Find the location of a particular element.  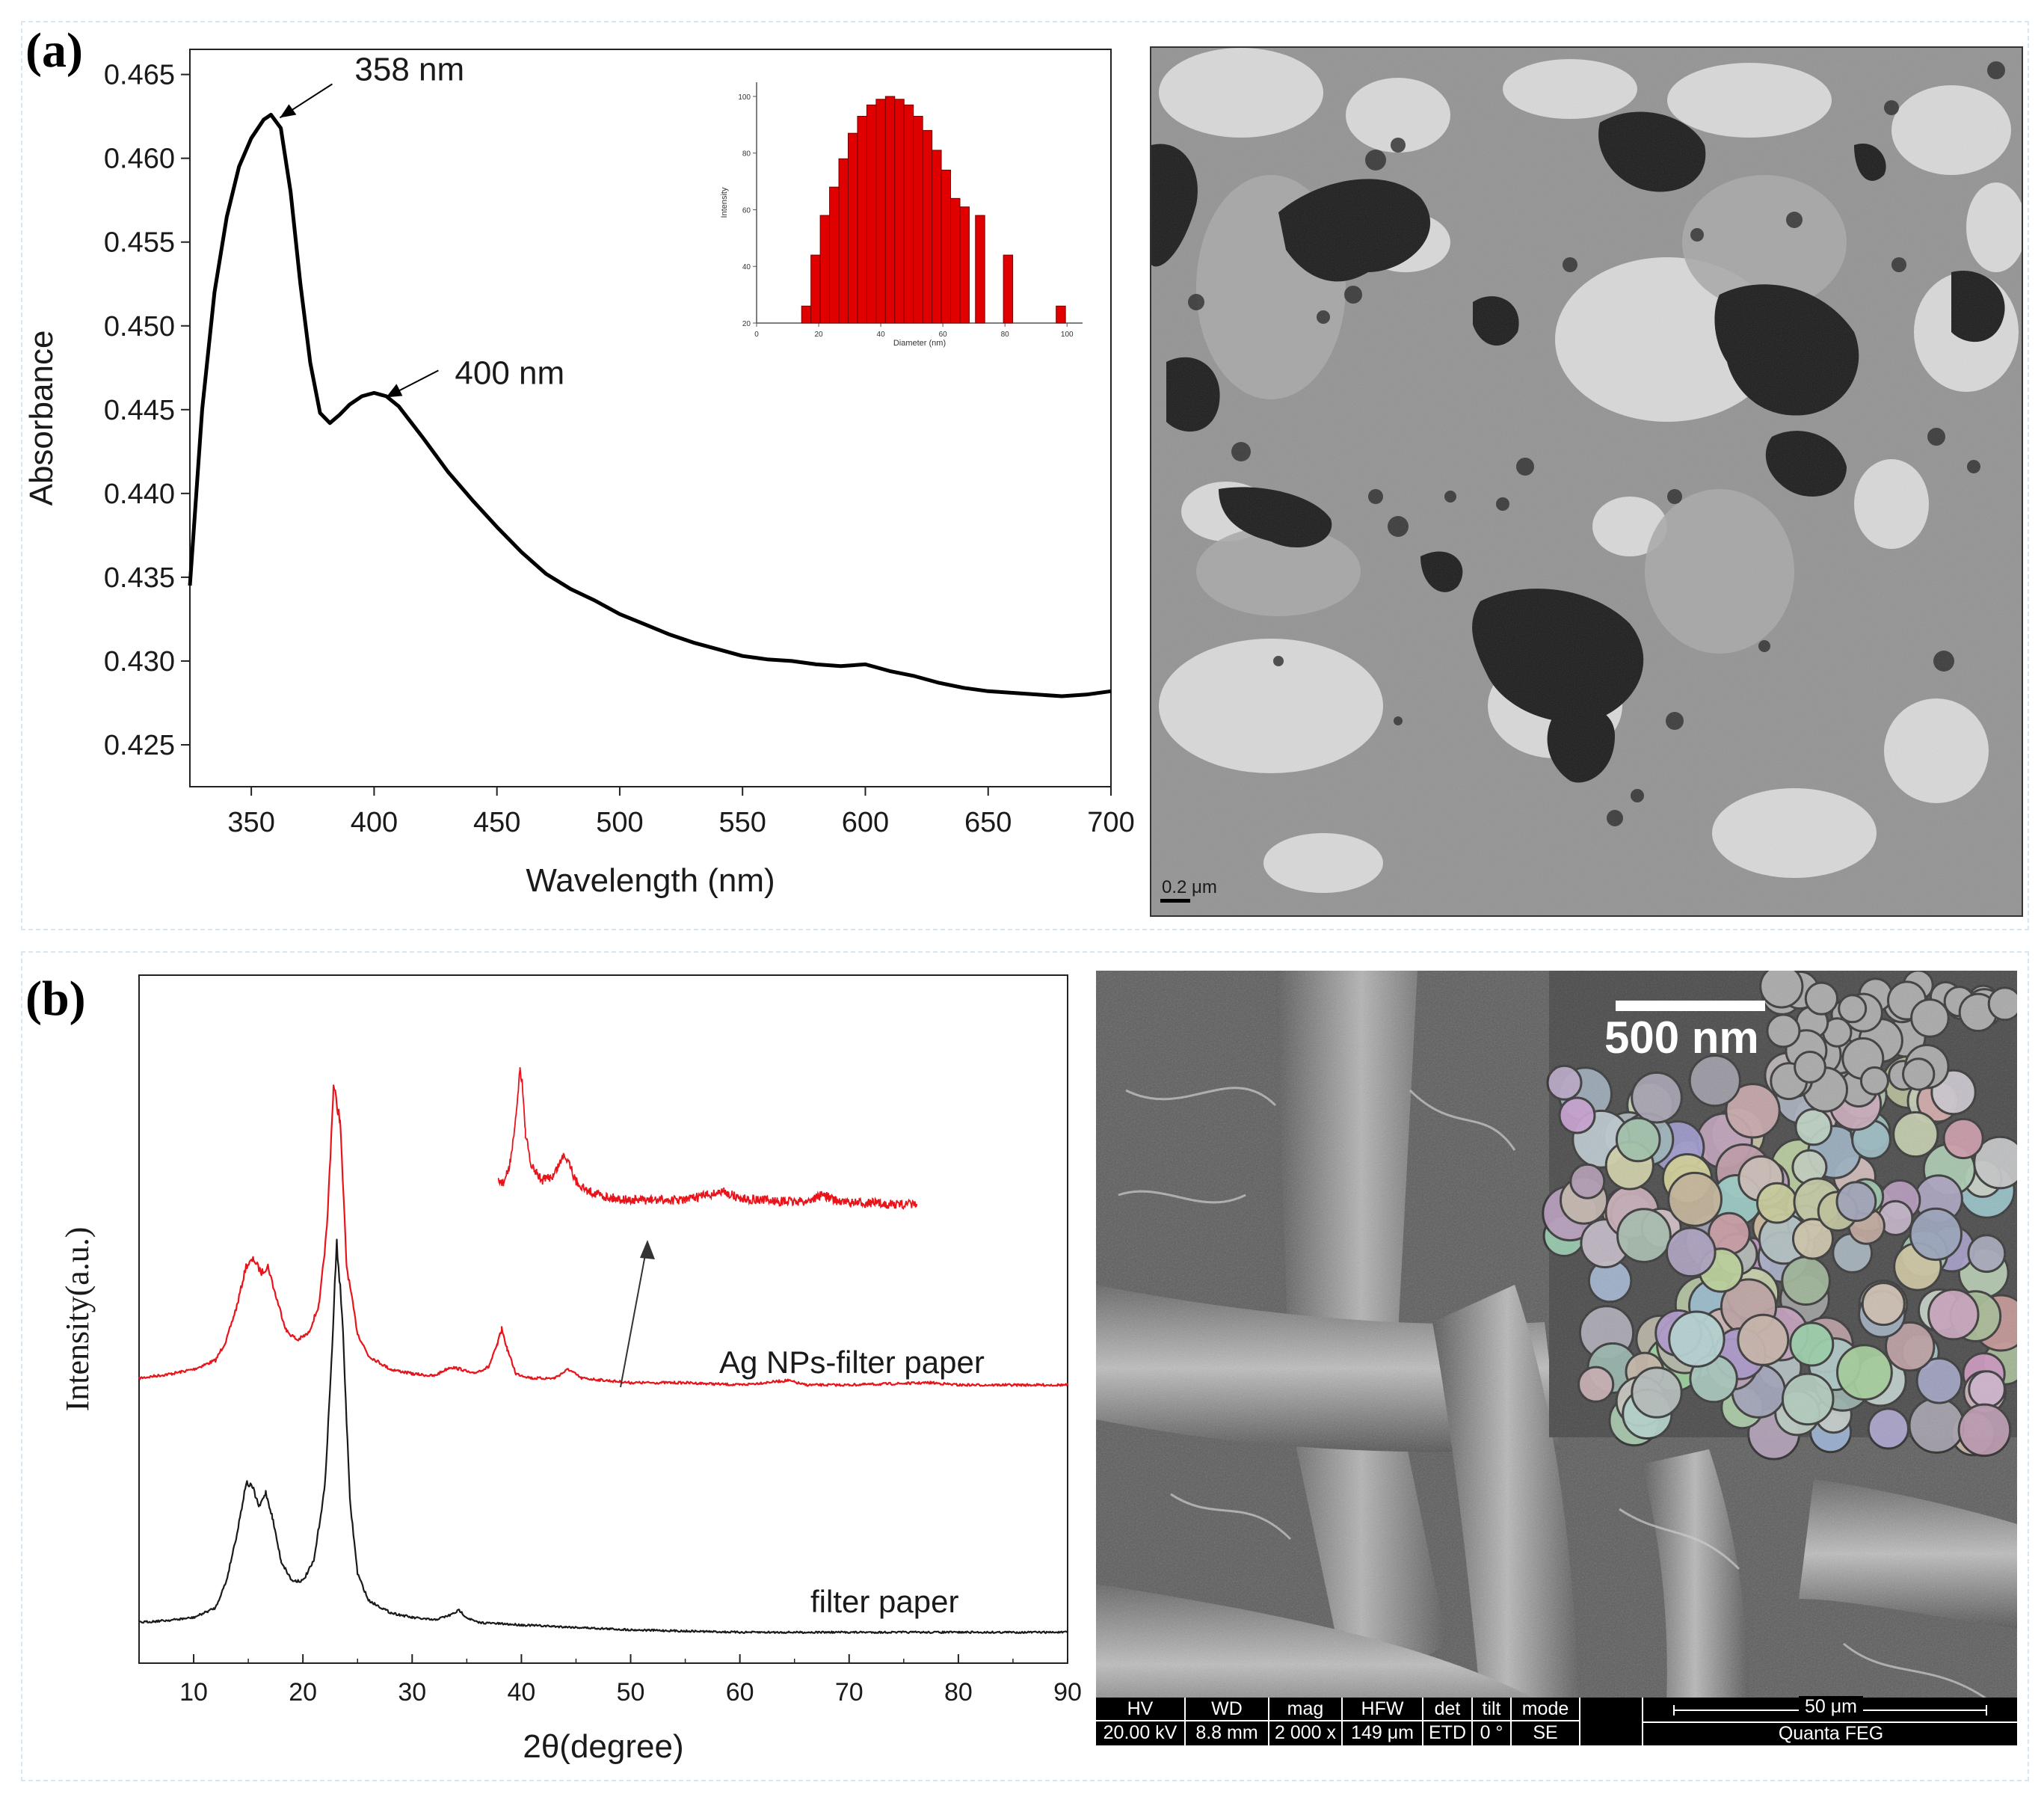

sem-info-cell: HV 20.00 kV is located at coordinates (1141, 1721).